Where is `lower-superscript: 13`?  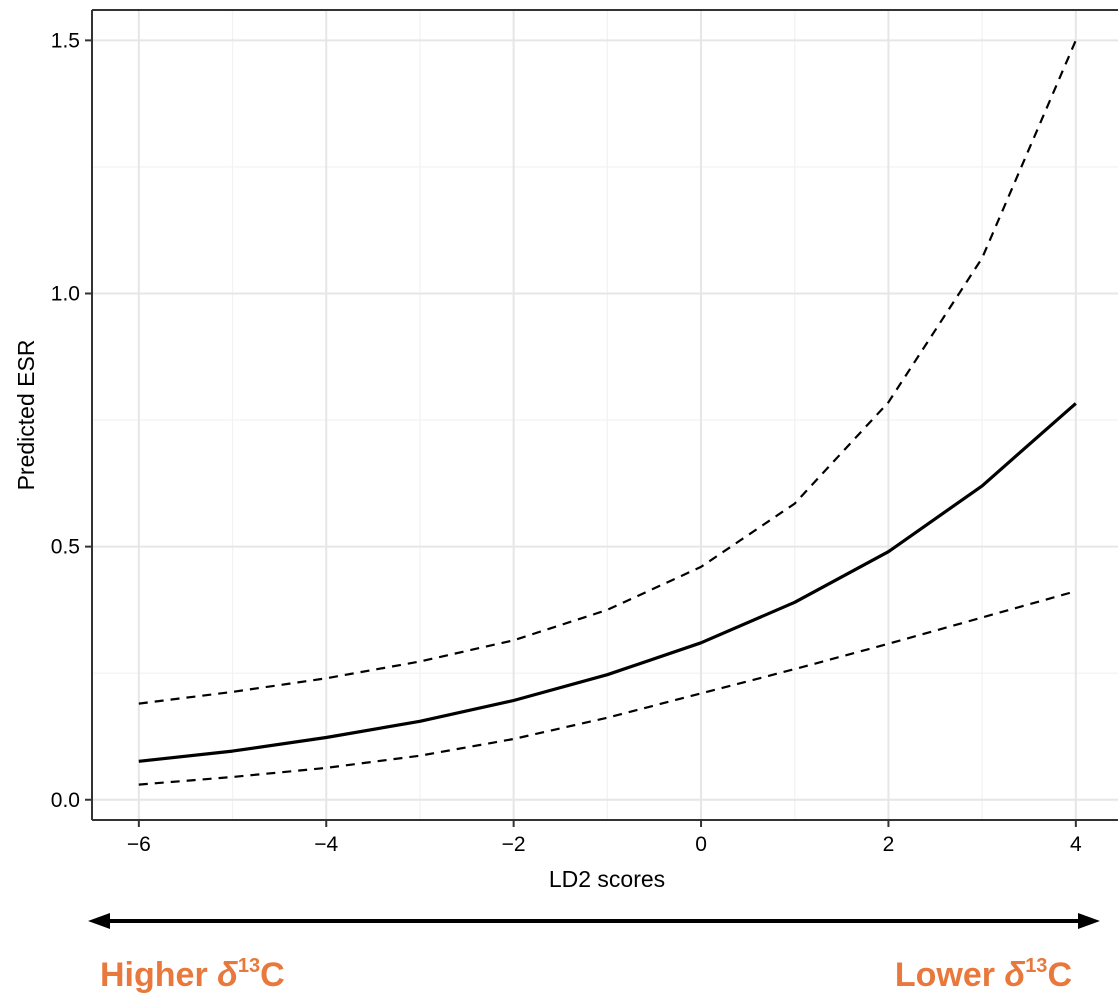 lower-superscript: 13 is located at coordinates (1036, 966).